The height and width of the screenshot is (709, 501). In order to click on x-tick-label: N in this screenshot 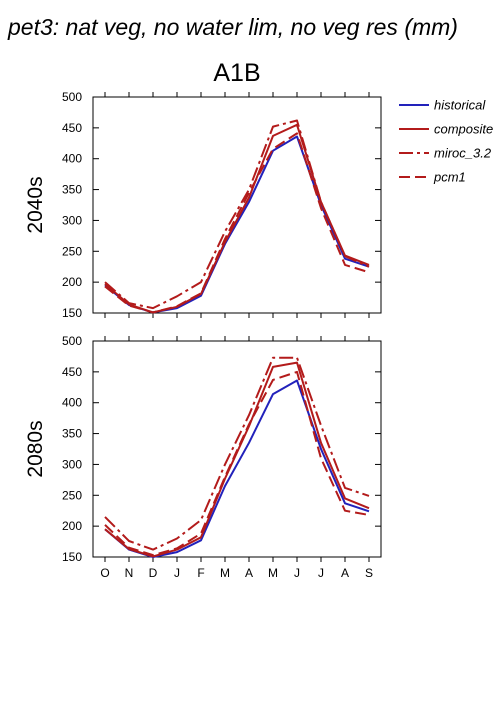, I will do `click(129, 573)`.